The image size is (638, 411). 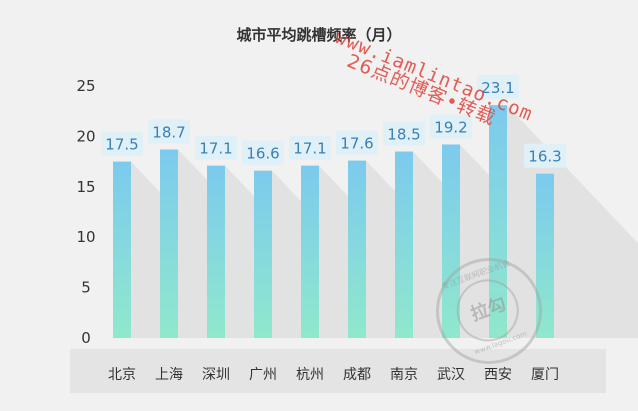 I want to click on x-tick-label: 北京, so click(x=122, y=375).